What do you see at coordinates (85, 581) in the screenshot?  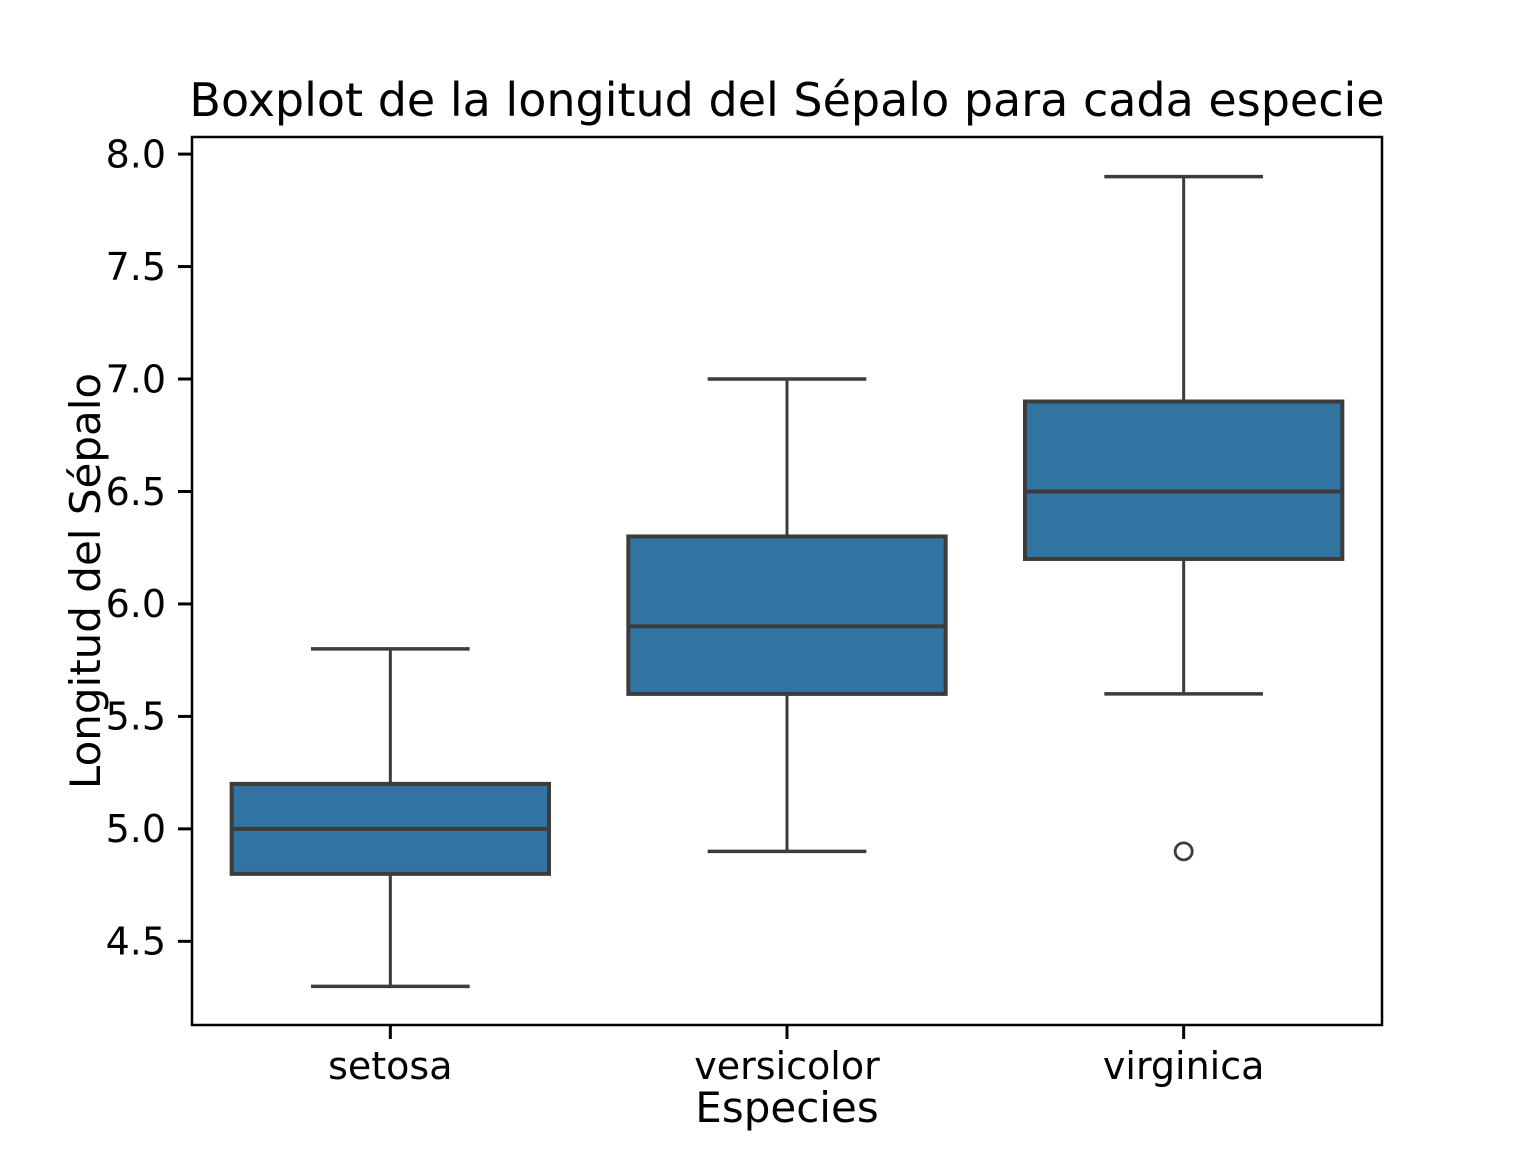 I see `y-axis-label: Longitud del Sépalo` at bounding box center [85, 581].